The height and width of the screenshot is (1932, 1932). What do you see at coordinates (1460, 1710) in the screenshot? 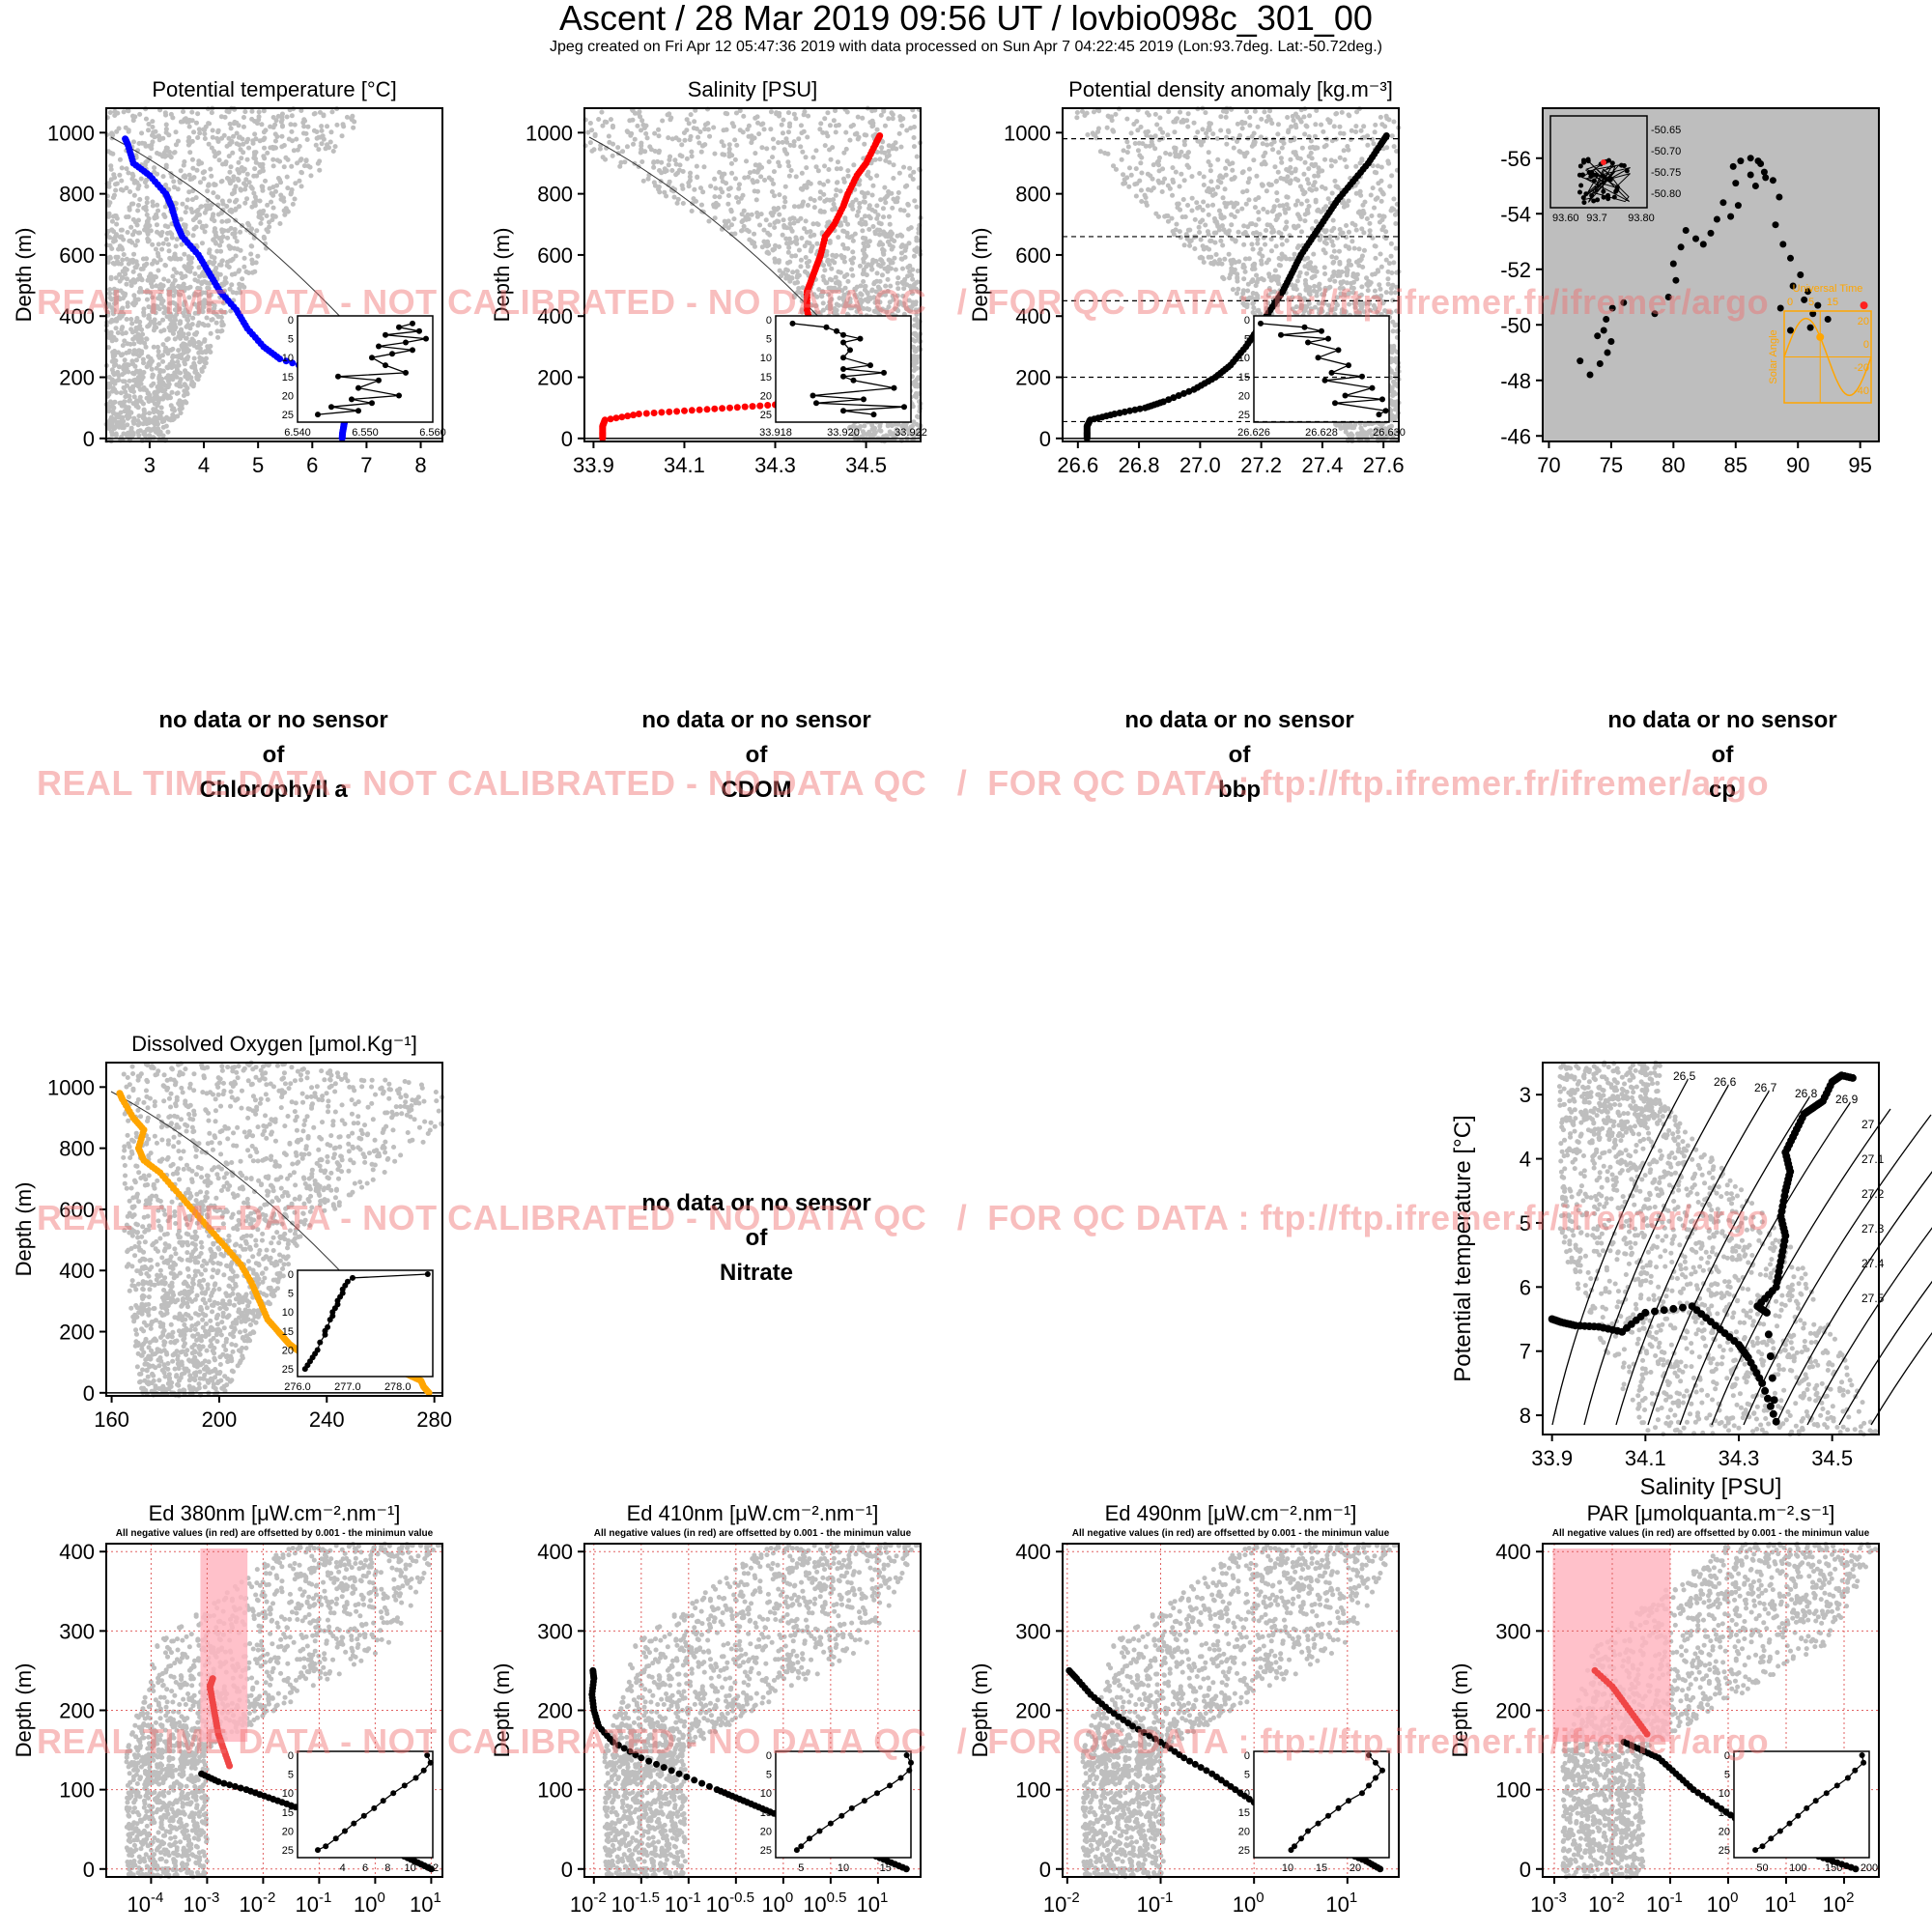
I see `y-axis-label: Depth (m)` at bounding box center [1460, 1710].